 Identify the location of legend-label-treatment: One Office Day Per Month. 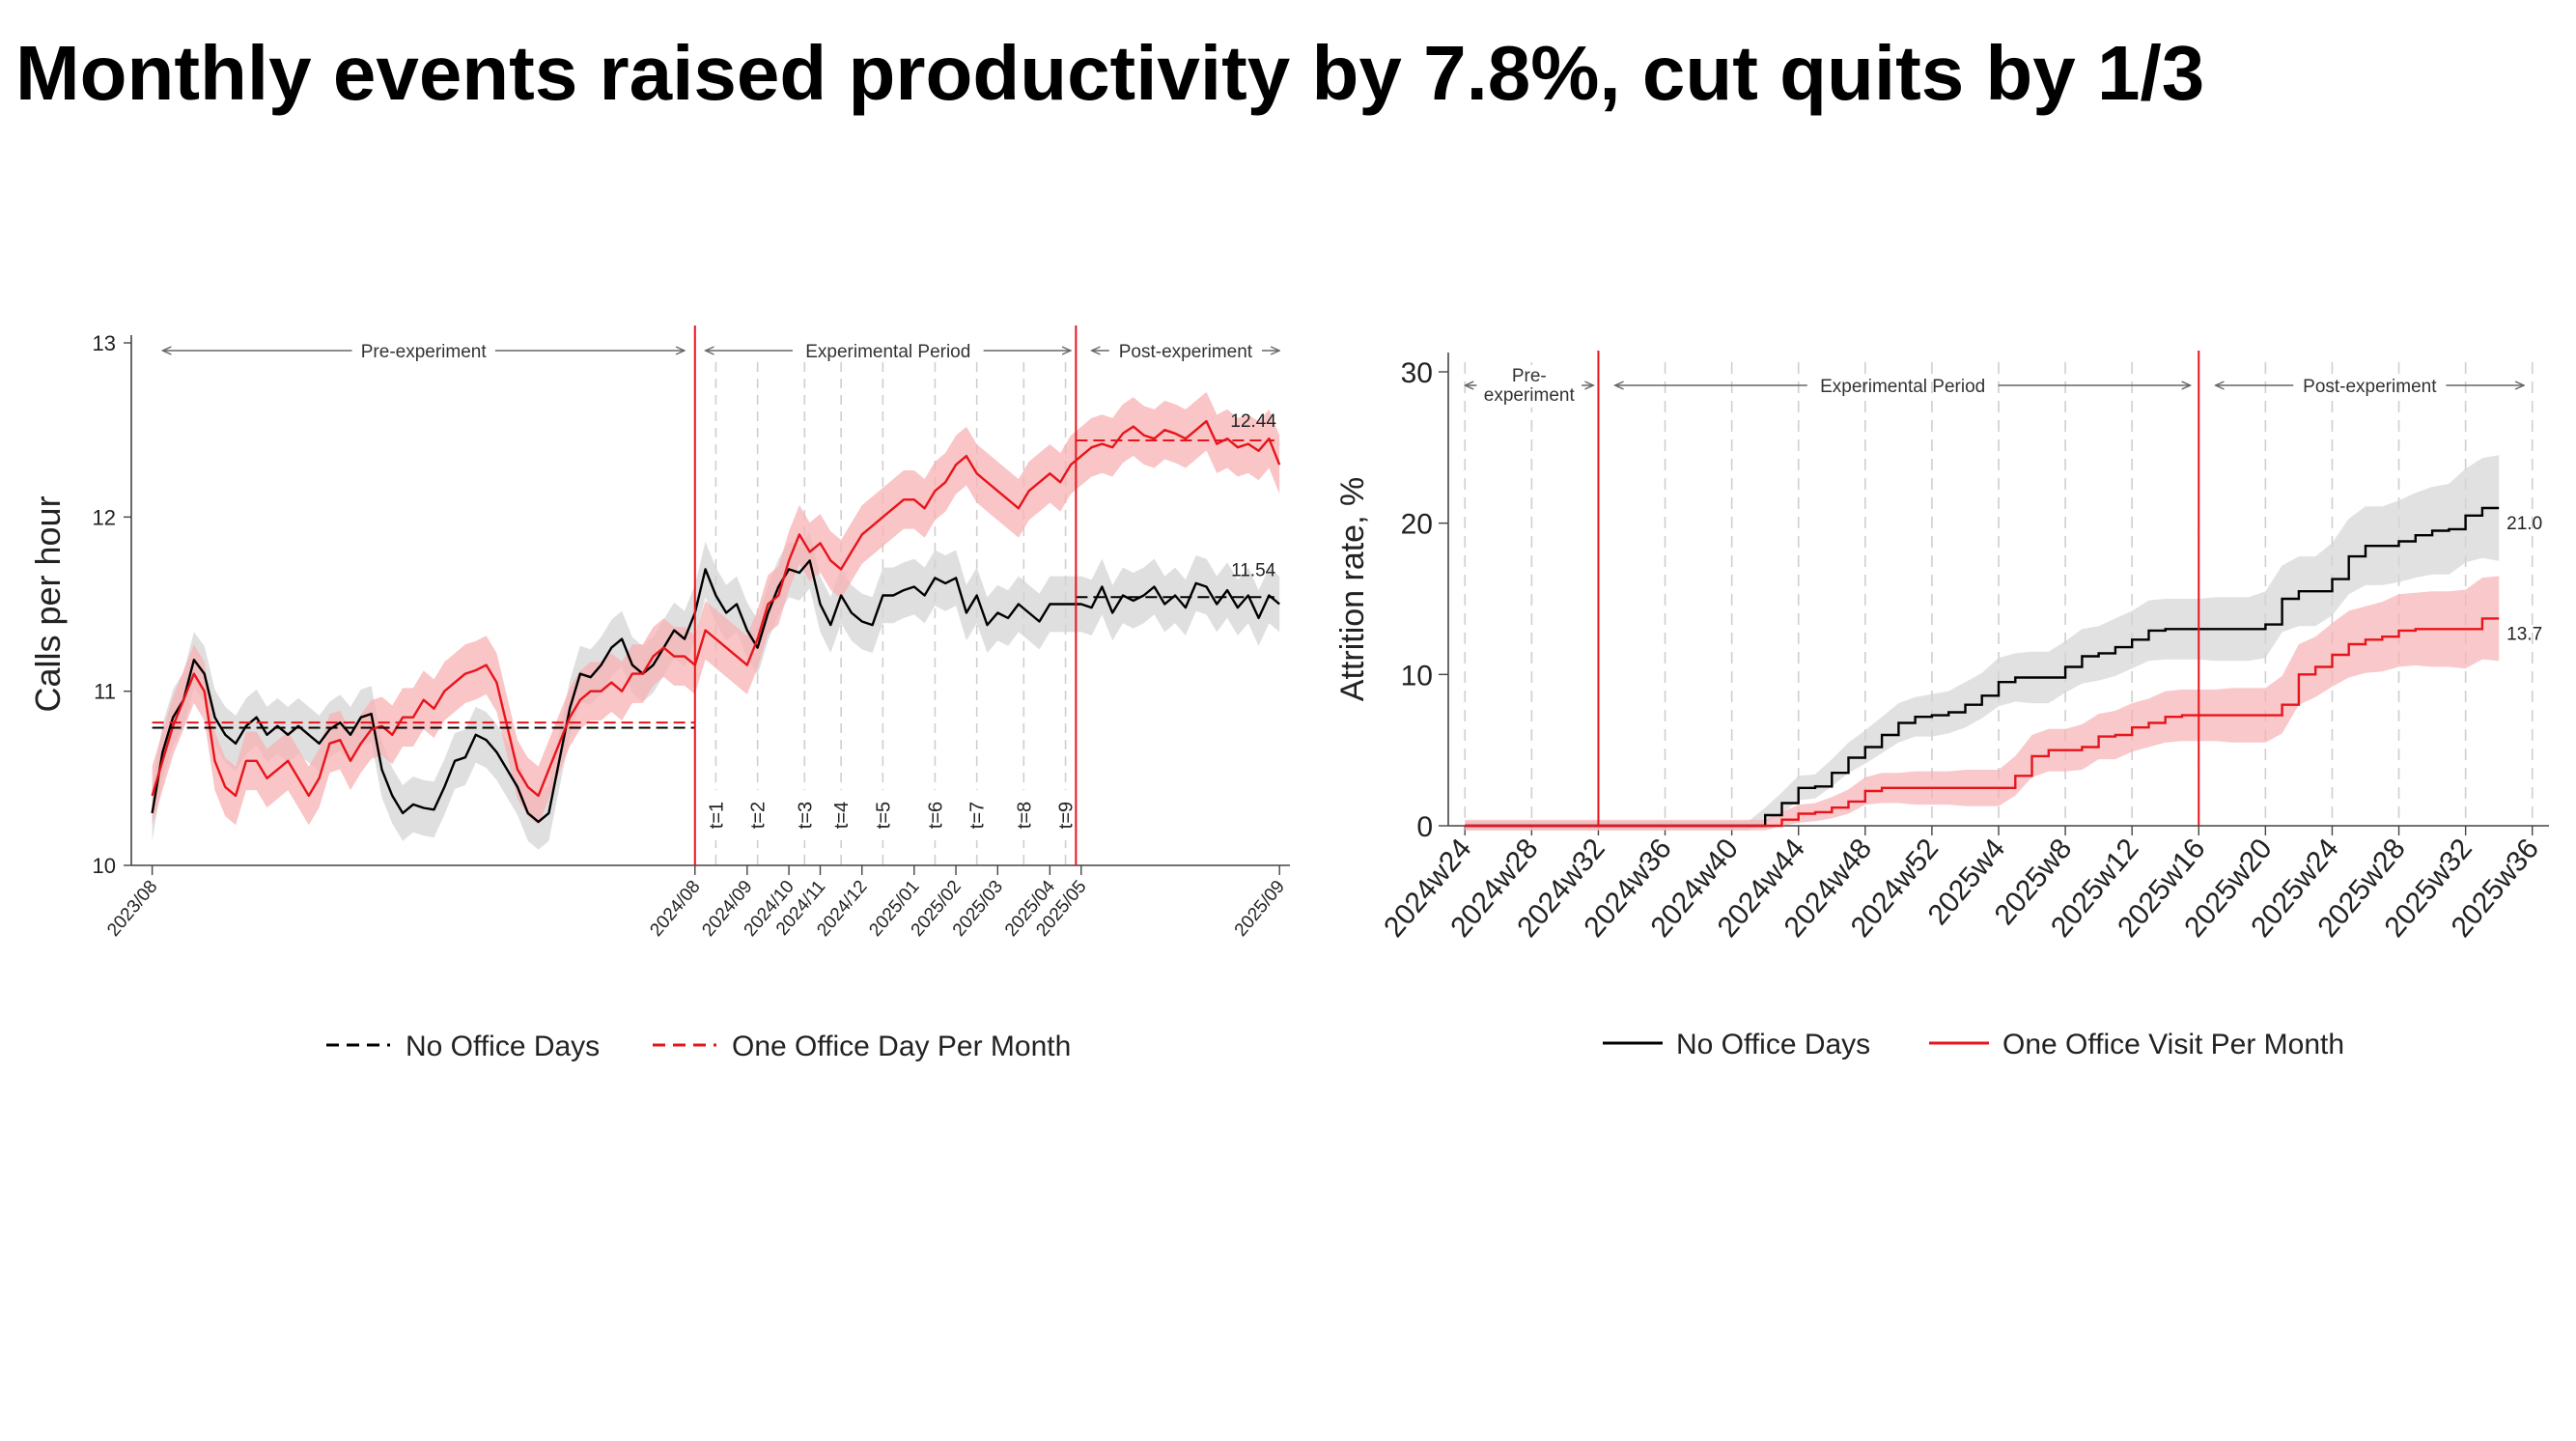
(902, 1046).